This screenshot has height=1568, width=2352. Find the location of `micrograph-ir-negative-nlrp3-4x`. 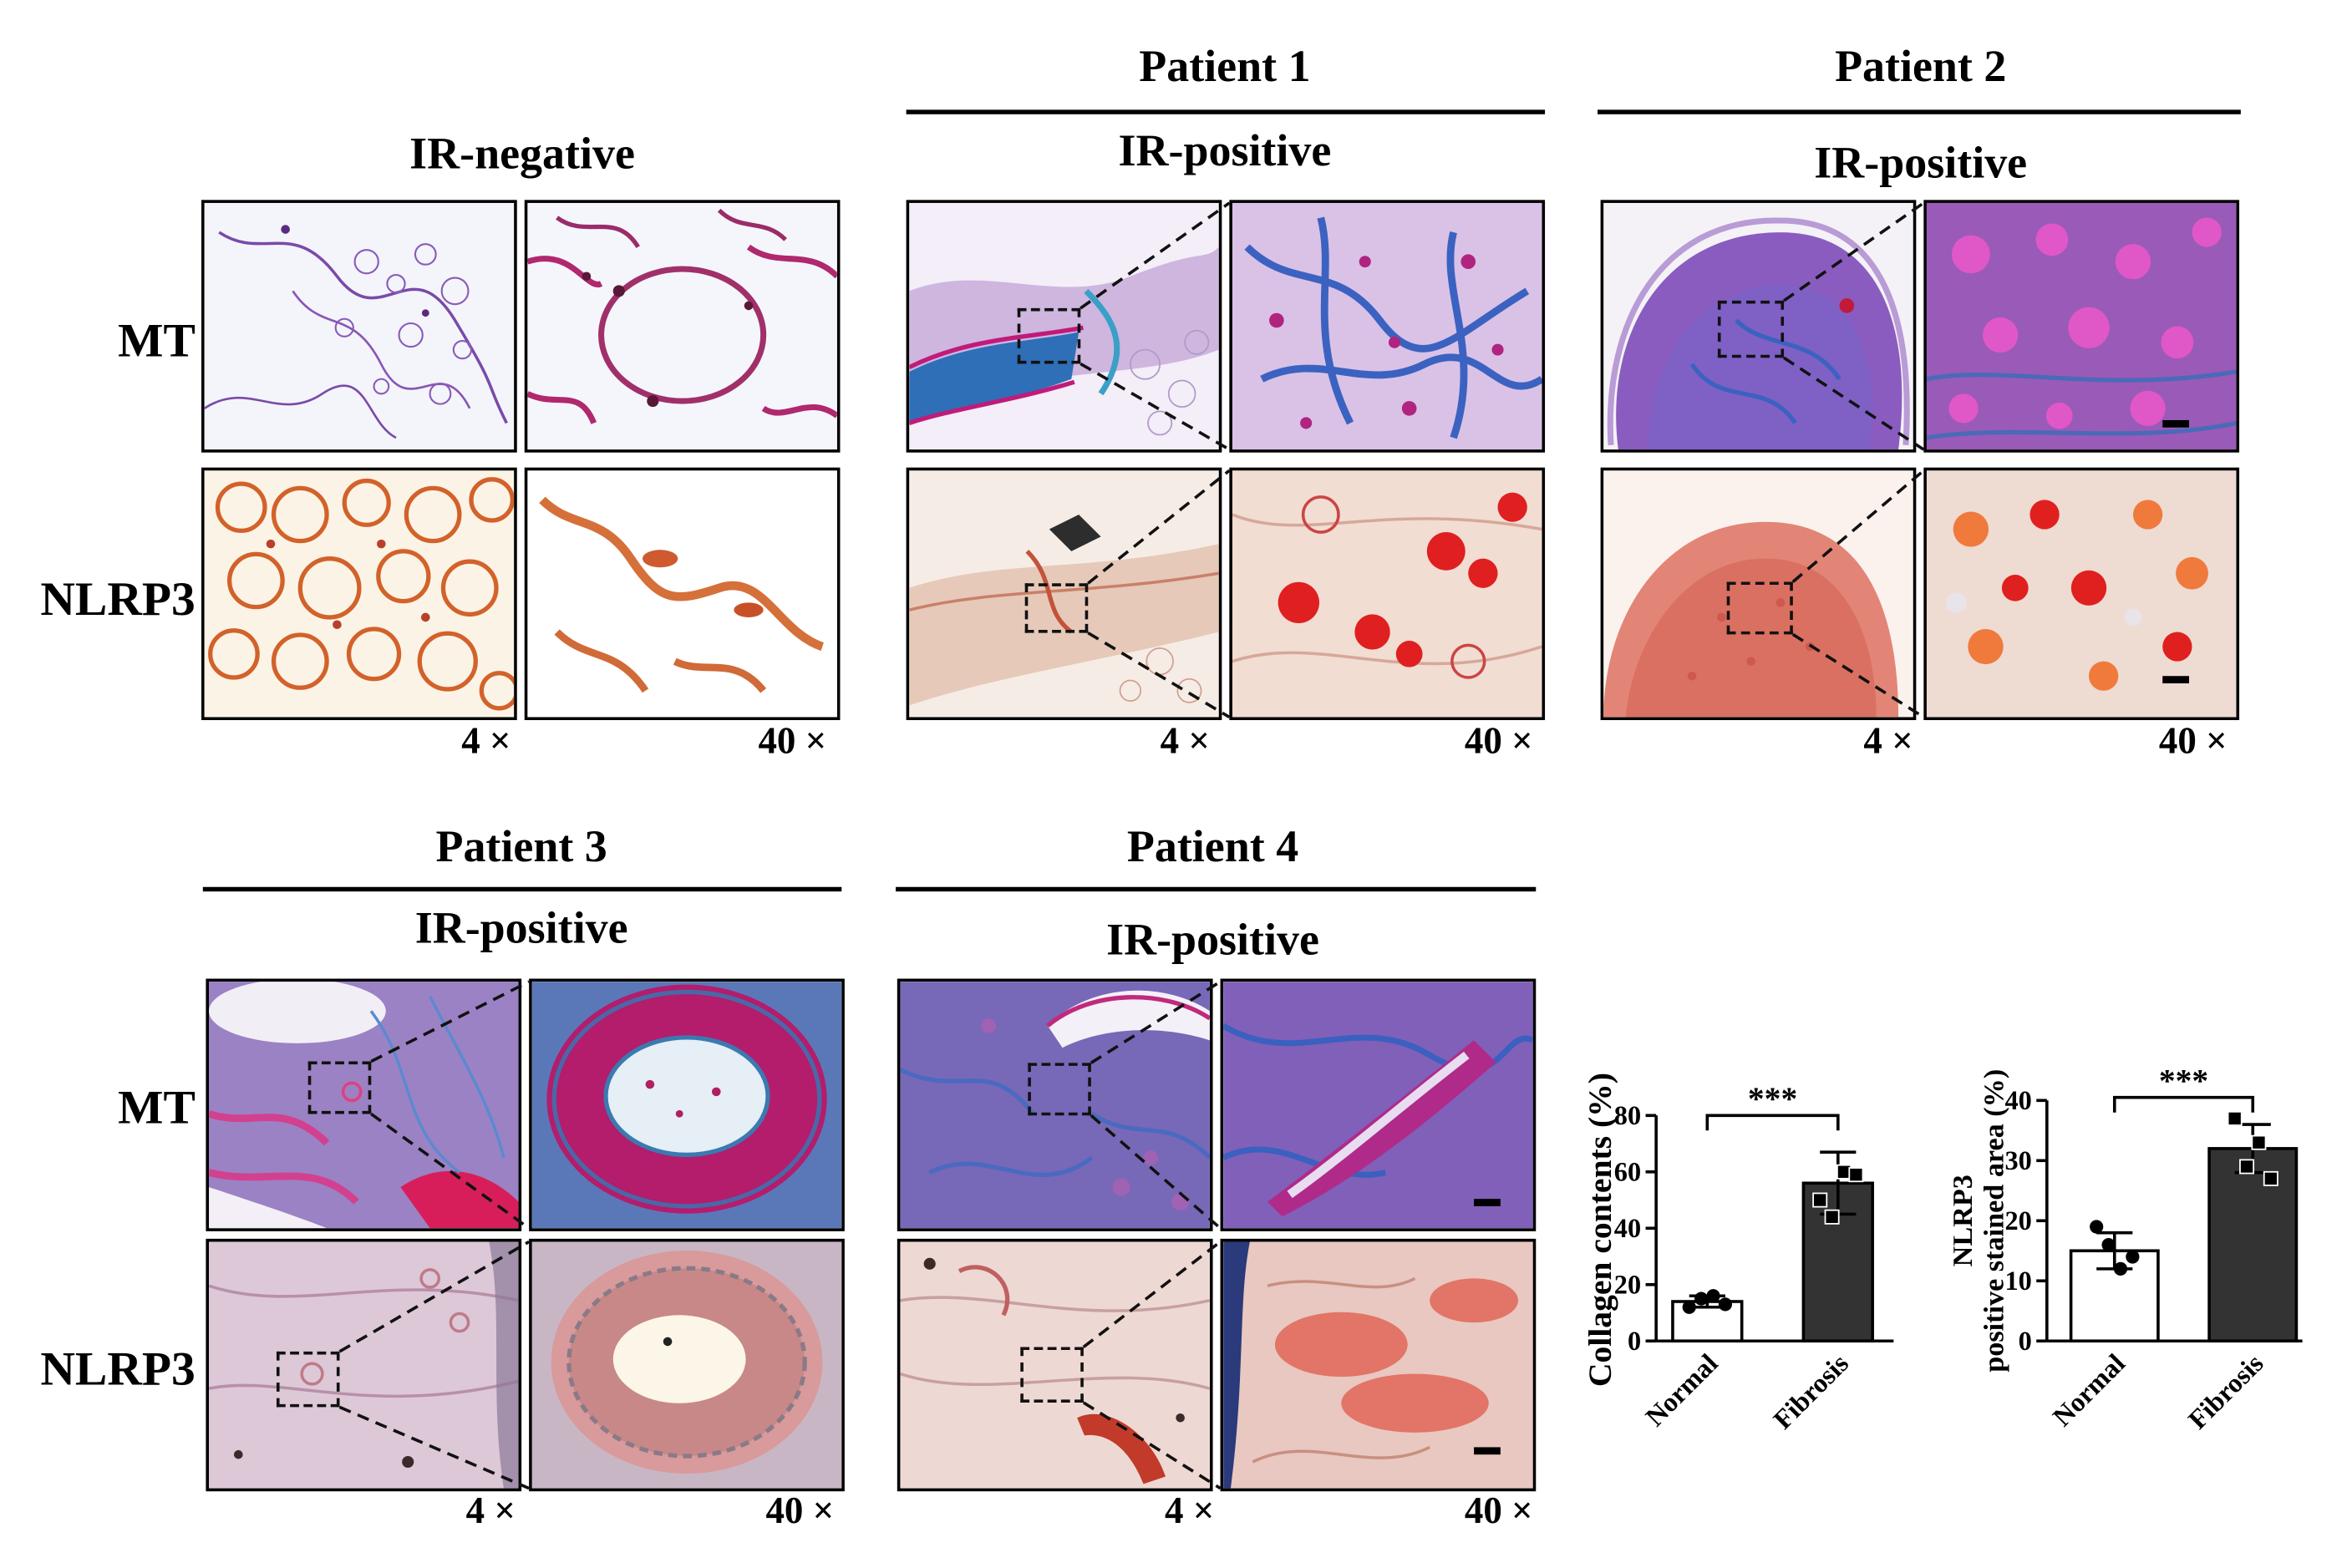

micrograph-ir-negative-nlrp3-4x is located at coordinates (359, 594).